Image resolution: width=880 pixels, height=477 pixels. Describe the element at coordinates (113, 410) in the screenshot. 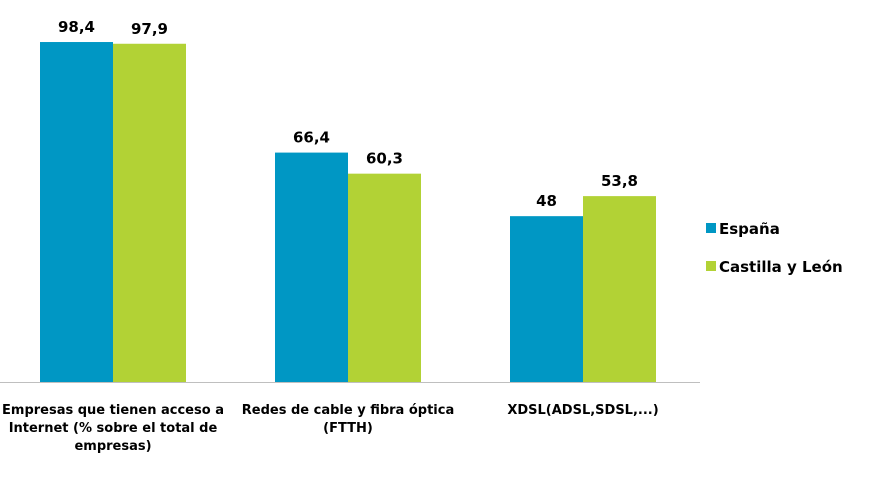

I see `label-line: Empresas que tienen acceso a` at that location.